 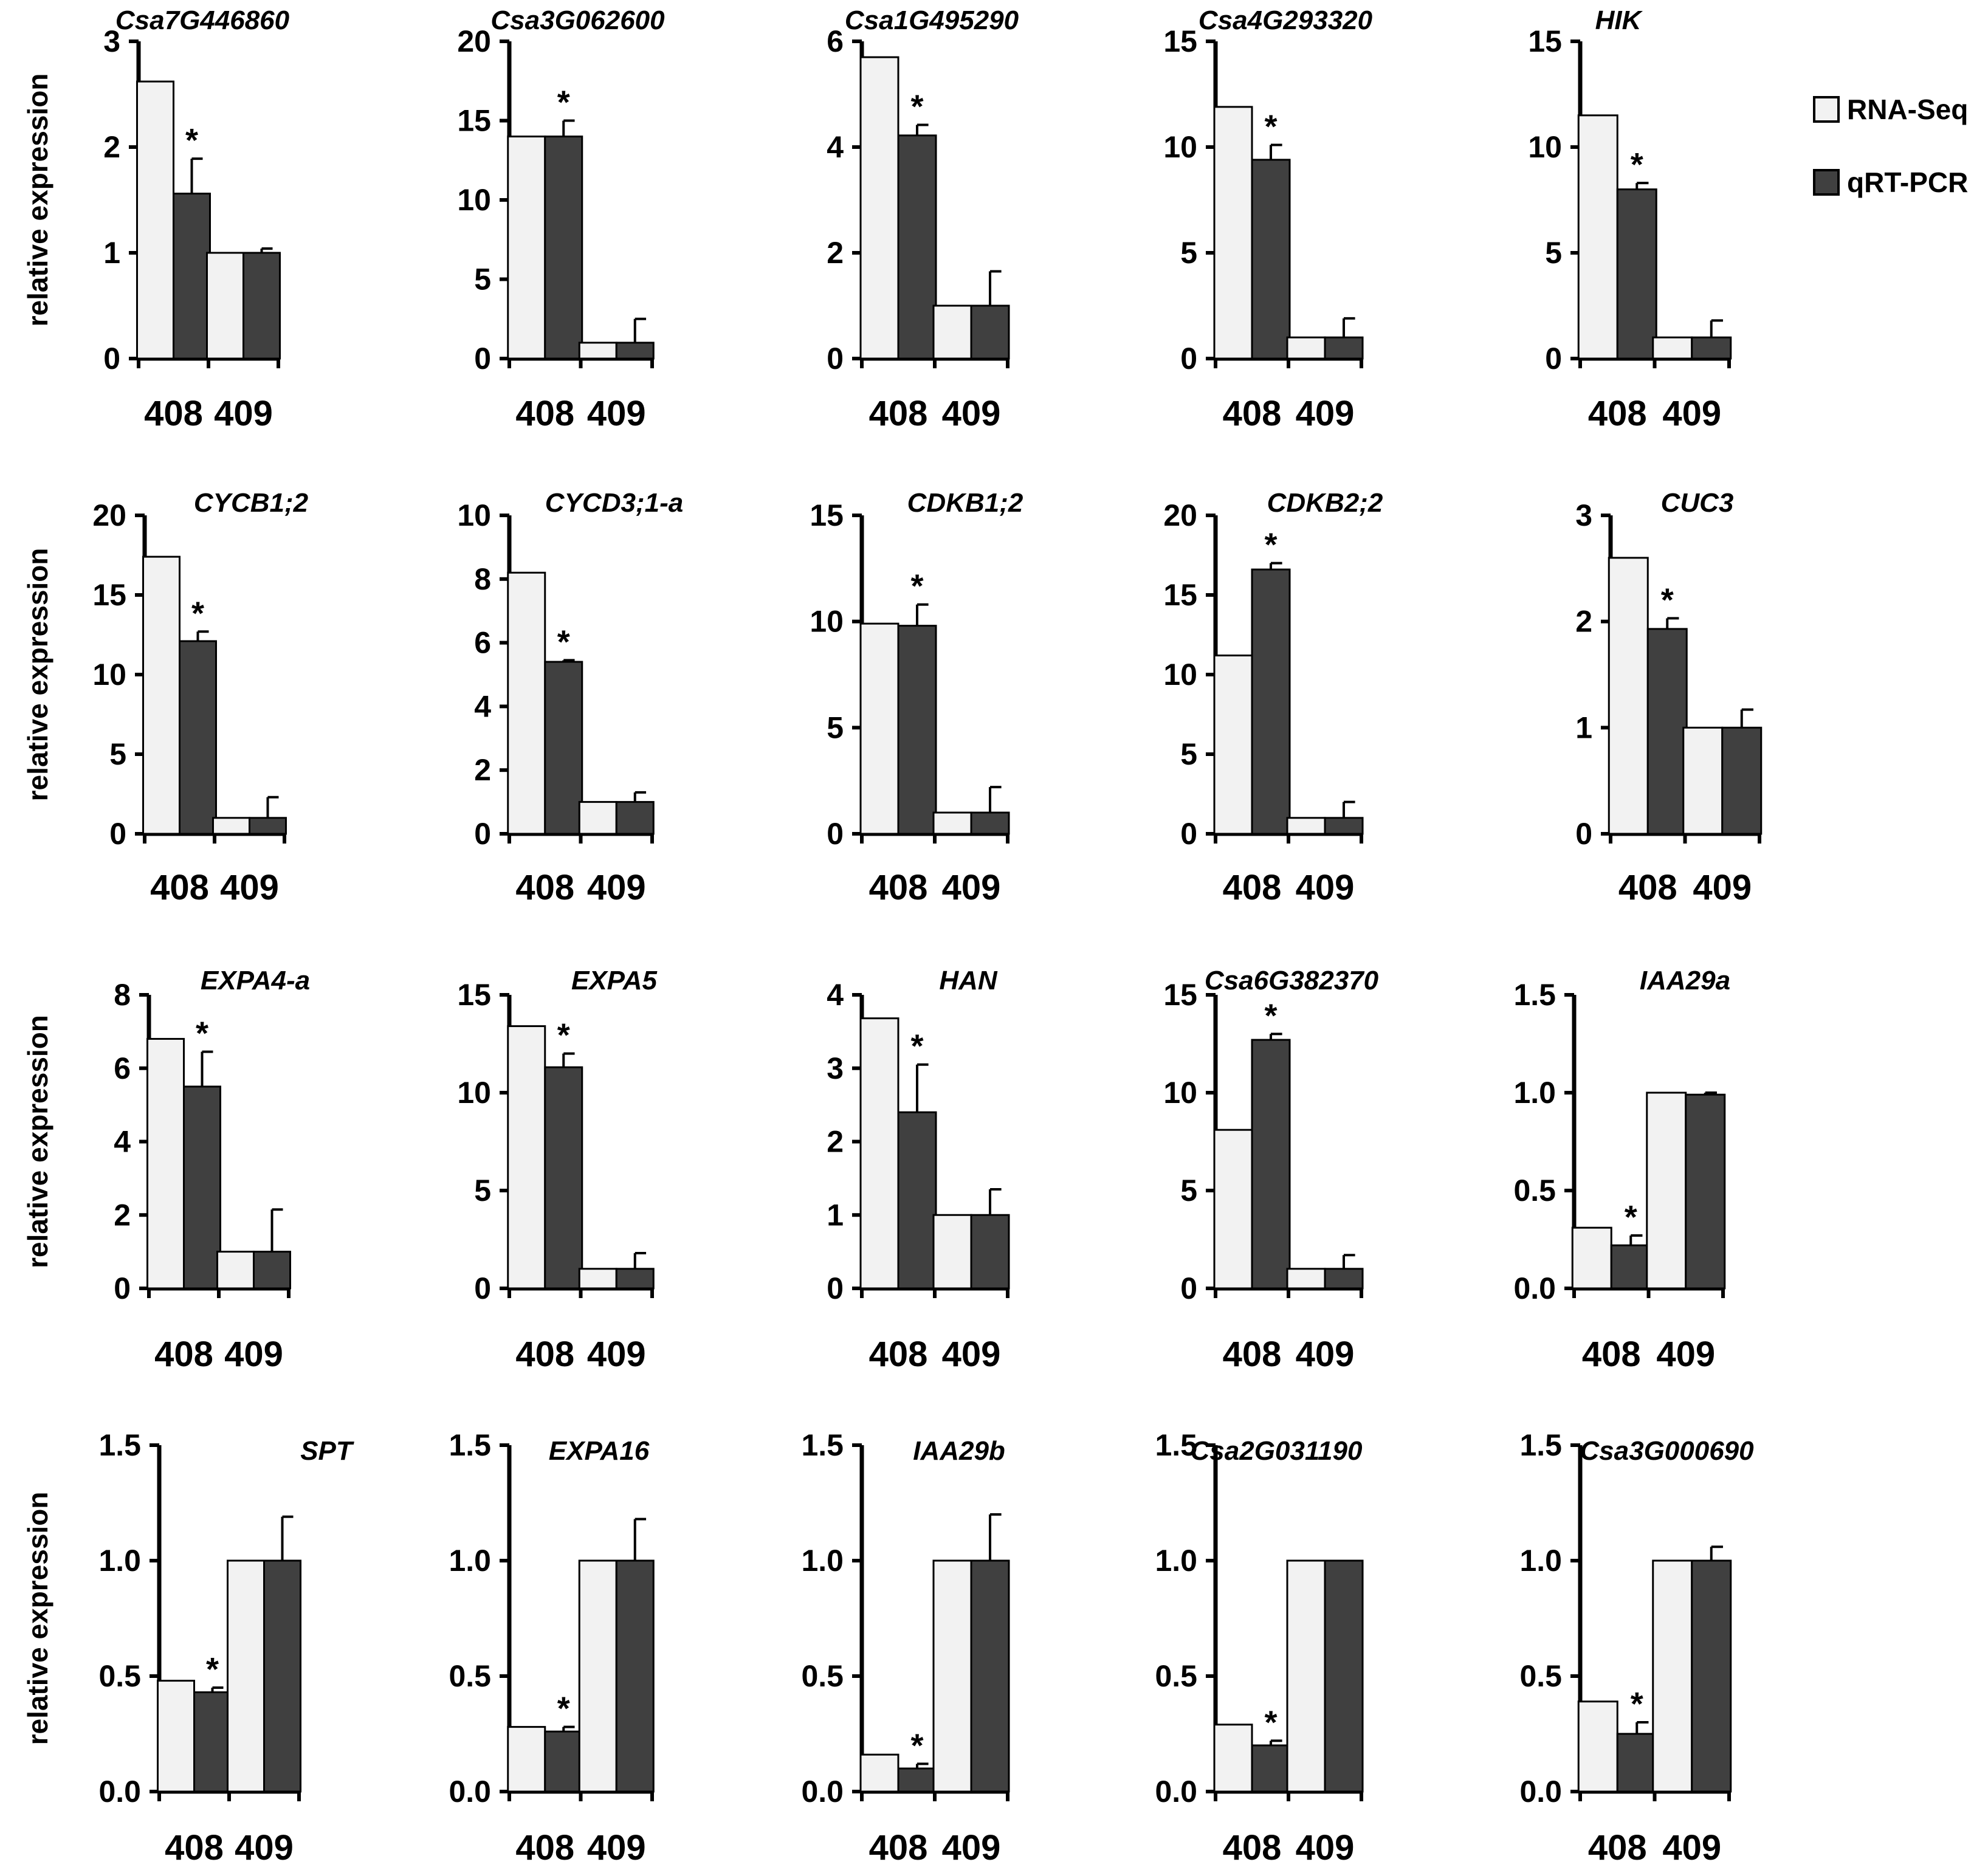 I want to click on chart-panel-iaa29a: IAA29a 0.0 0.5 1.0 1.5 * 408 409, so click(x=1621, y=1170).